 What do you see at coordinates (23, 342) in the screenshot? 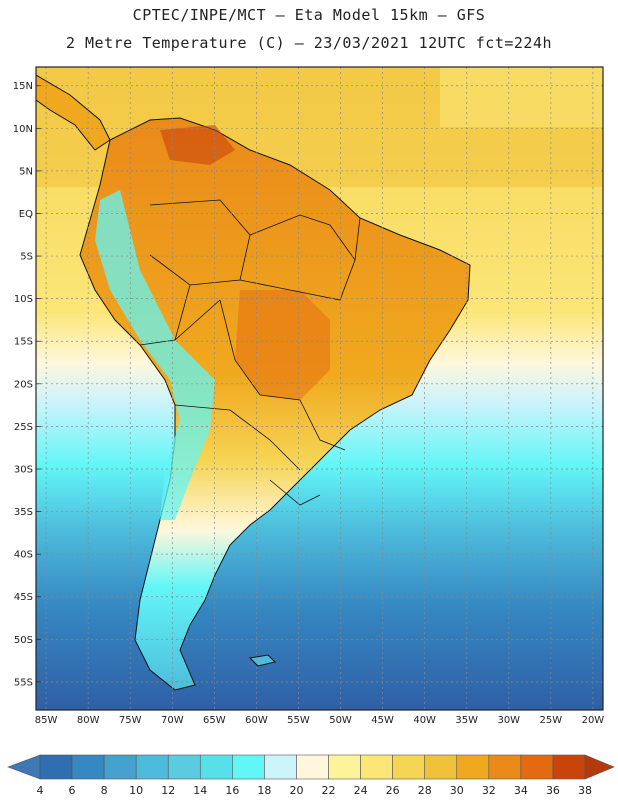
I see `latitude-label: 15S` at bounding box center [23, 342].